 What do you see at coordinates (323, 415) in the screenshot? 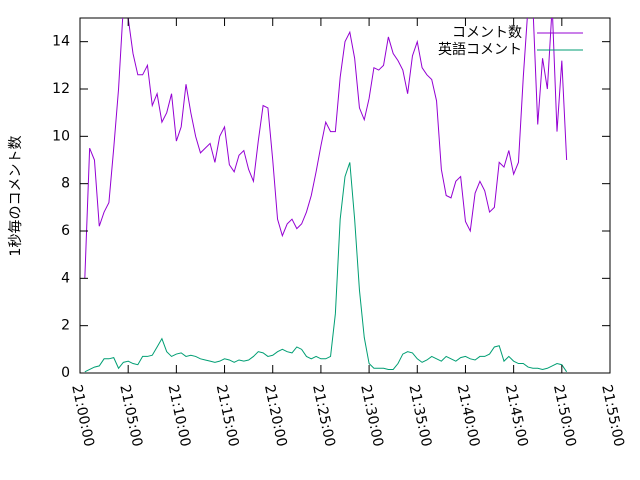
I see `x-tick-label: 21:25:00` at bounding box center [323, 415].